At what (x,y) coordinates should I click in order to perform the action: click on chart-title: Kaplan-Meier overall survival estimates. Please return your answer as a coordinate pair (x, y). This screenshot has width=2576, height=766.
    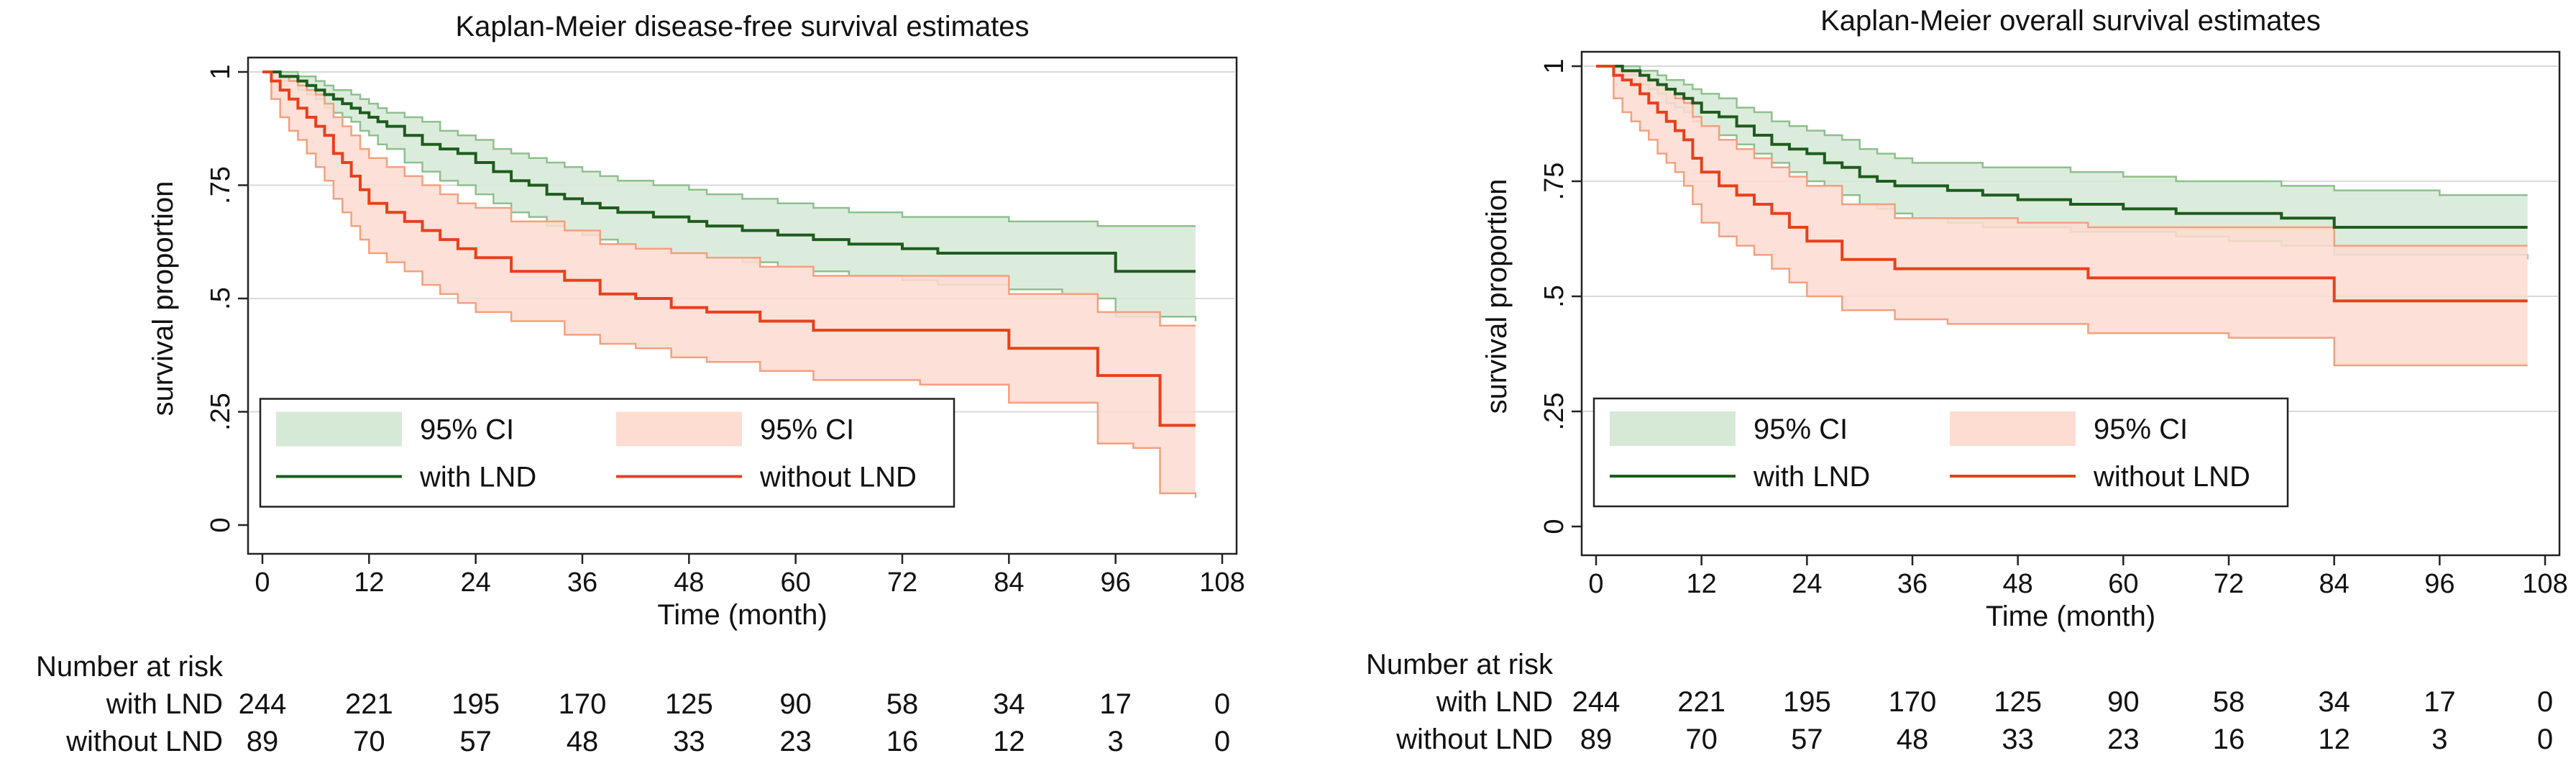
    Looking at the image, I should click on (2070, 21).